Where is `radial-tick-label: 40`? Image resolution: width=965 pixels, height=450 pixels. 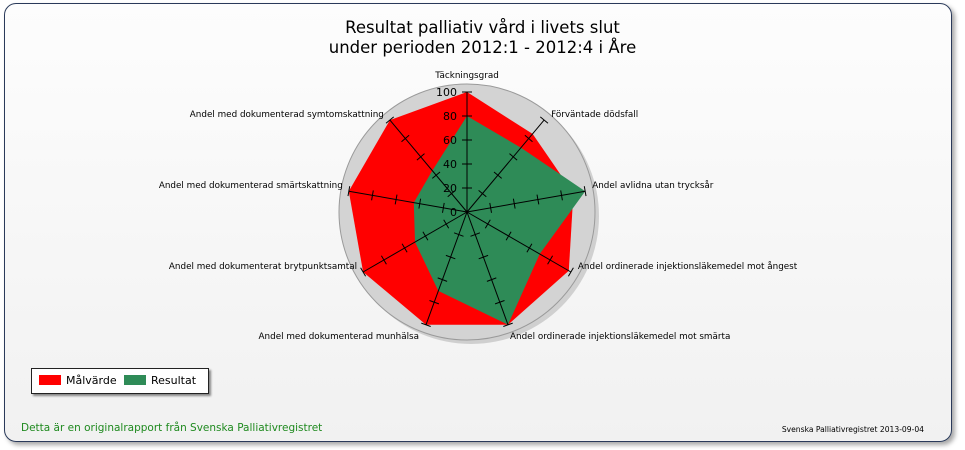 radial-tick-label: 40 is located at coordinates (450, 164).